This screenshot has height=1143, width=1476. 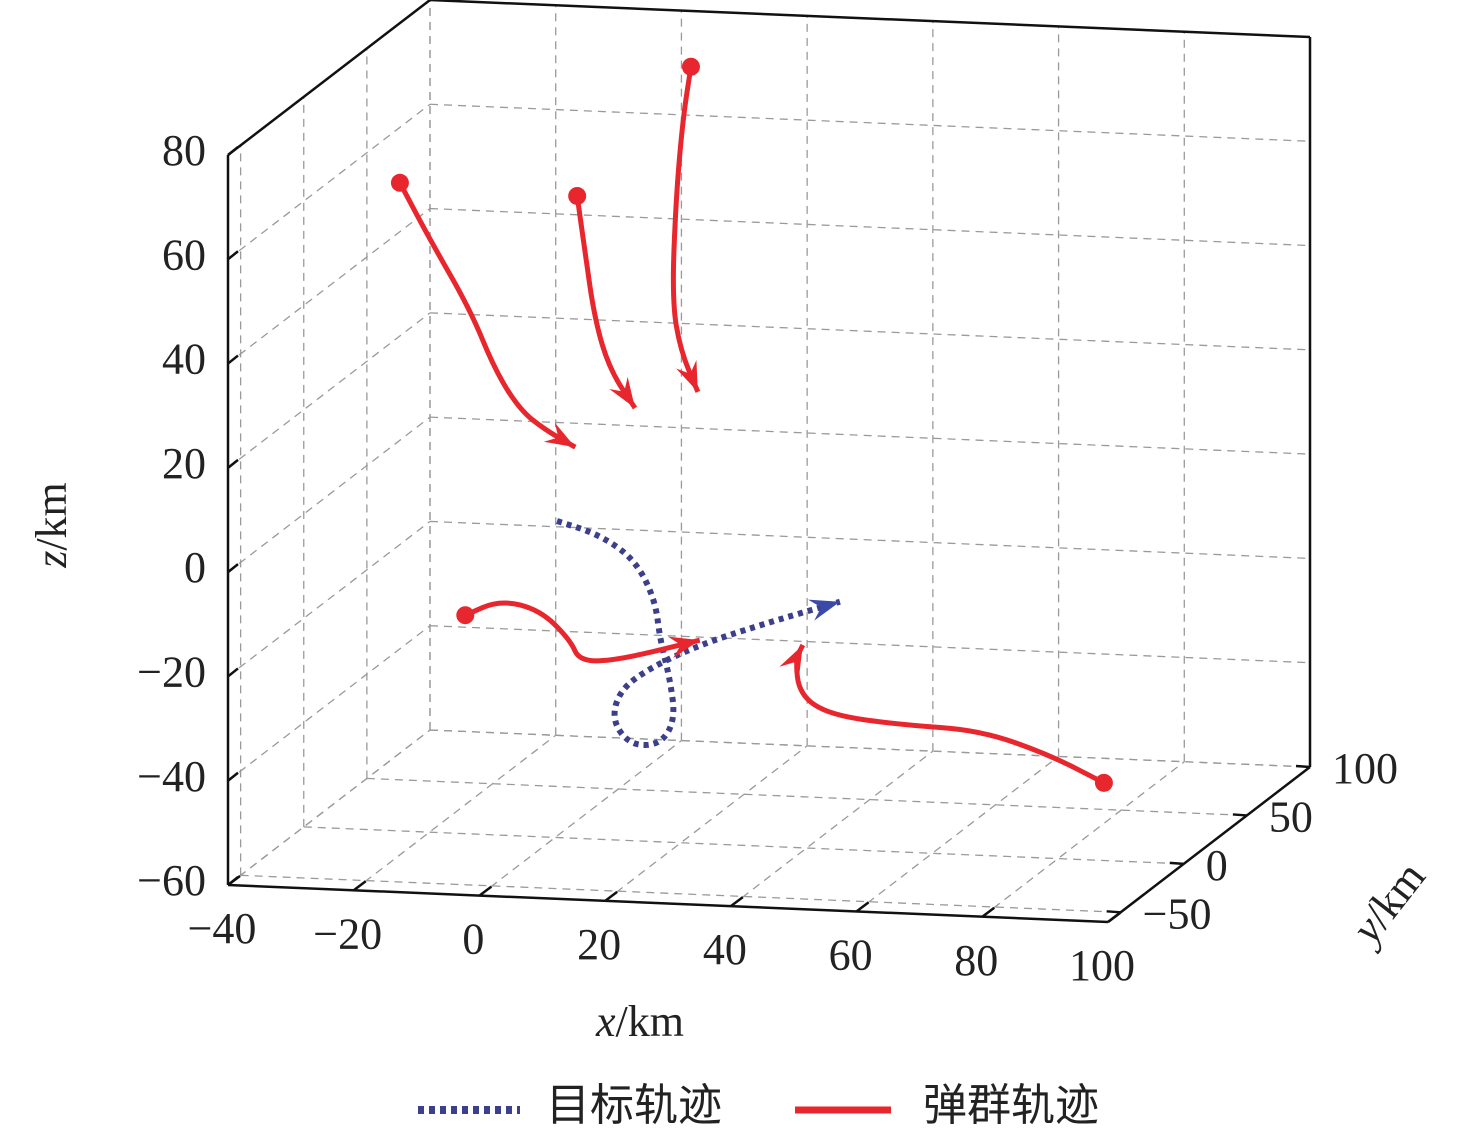 What do you see at coordinates (171, 672) in the screenshot?
I see `z-tick-label: −20` at bounding box center [171, 672].